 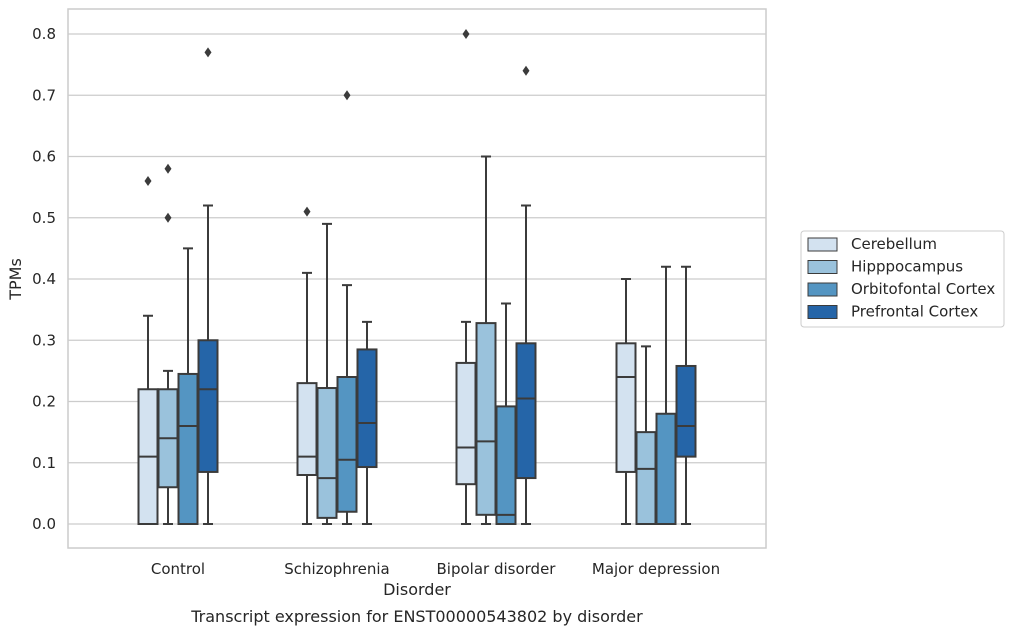 What do you see at coordinates (44, 34) in the screenshot?
I see `y-tick-label: 0.8` at bounding box center [44, 34].